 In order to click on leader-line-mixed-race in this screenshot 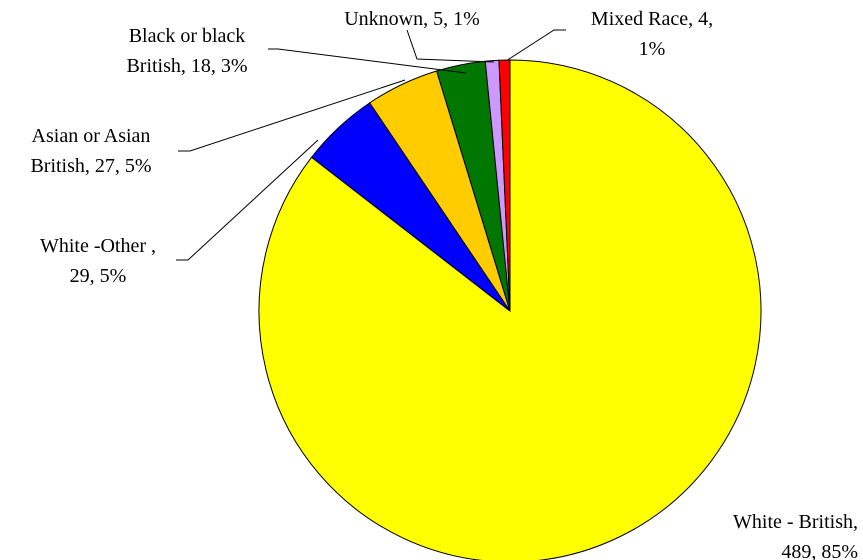, I will do `click(535, 45)`.